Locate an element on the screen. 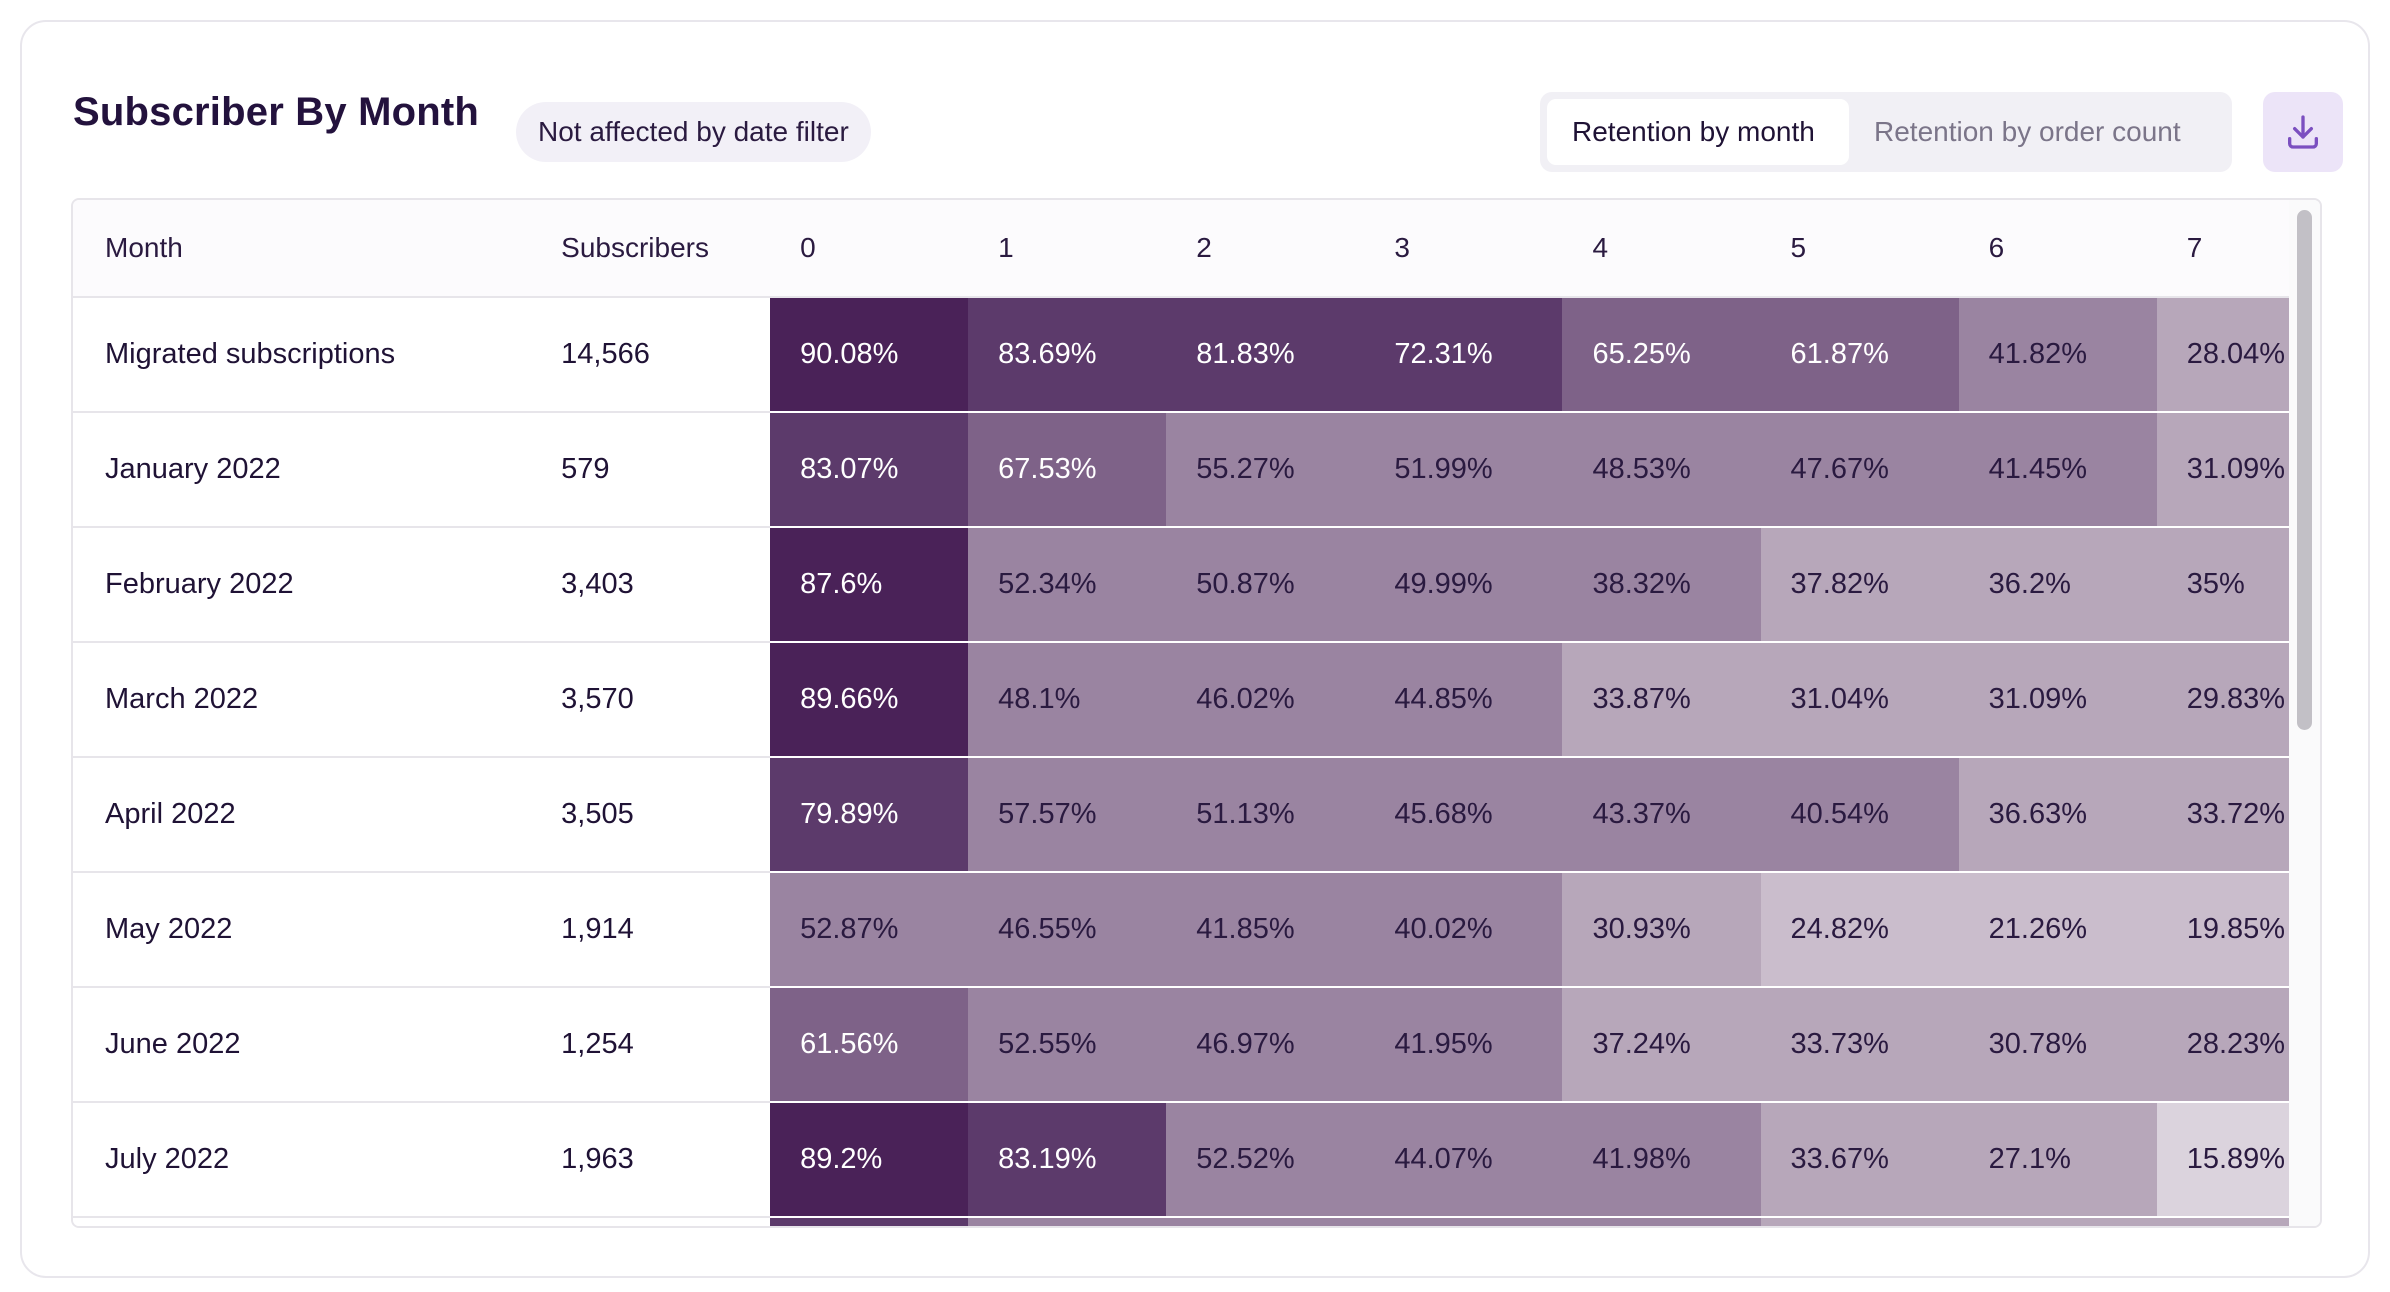  retention-cell: 49.99% is located at coordinates (1463, 585).